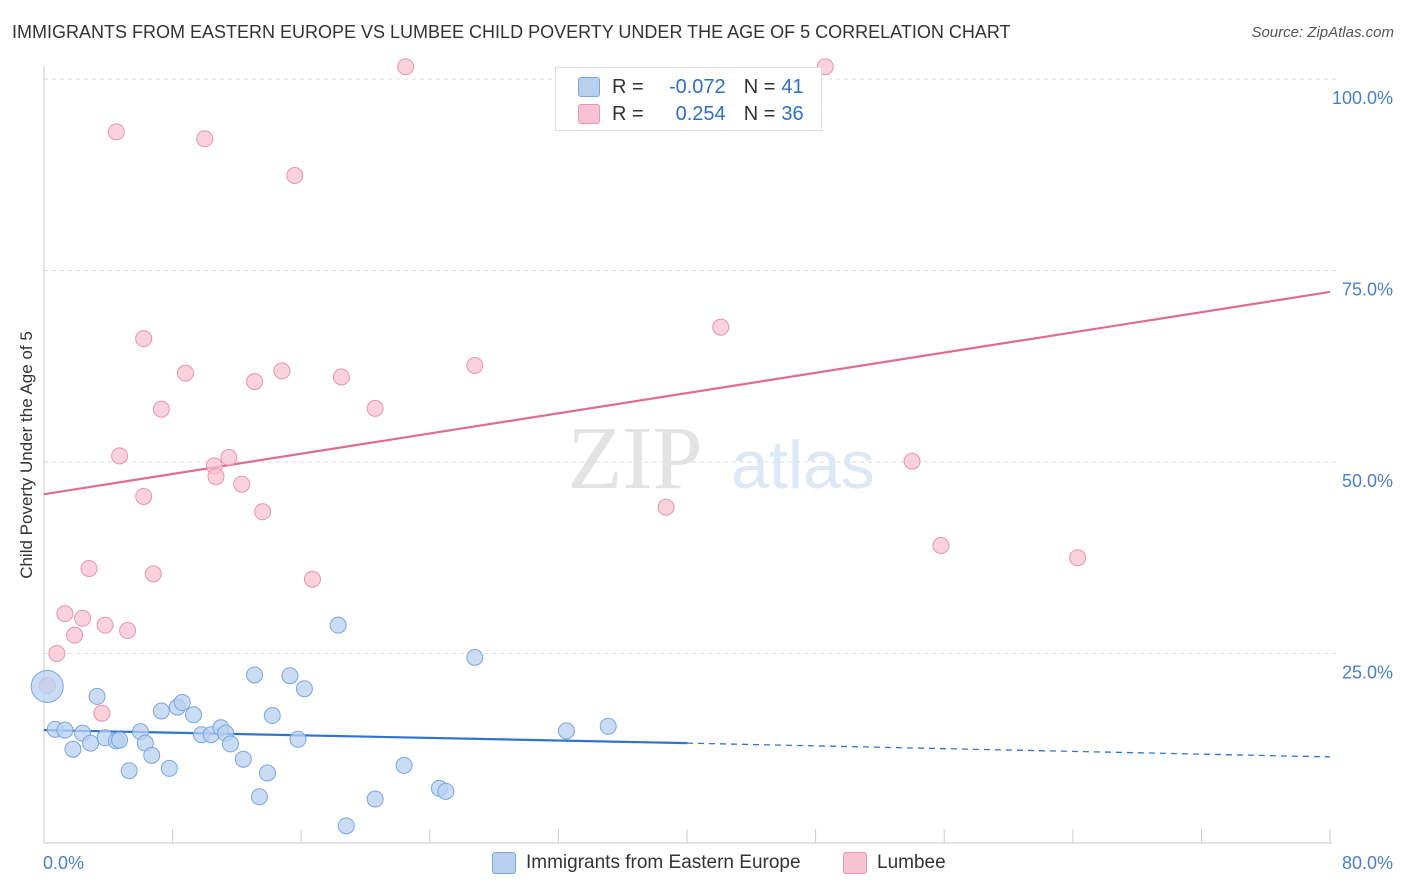 This screenshot has height=892, width=1406. Describe the element at coordinates (1322, 32) in the screenshot. I see `source-label: Source: ZipAtlas.com` at that location.